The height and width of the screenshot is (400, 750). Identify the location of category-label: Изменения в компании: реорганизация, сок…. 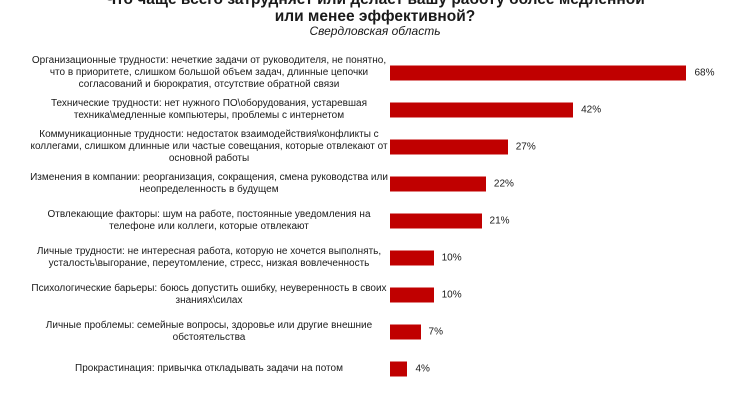
(209, 183).